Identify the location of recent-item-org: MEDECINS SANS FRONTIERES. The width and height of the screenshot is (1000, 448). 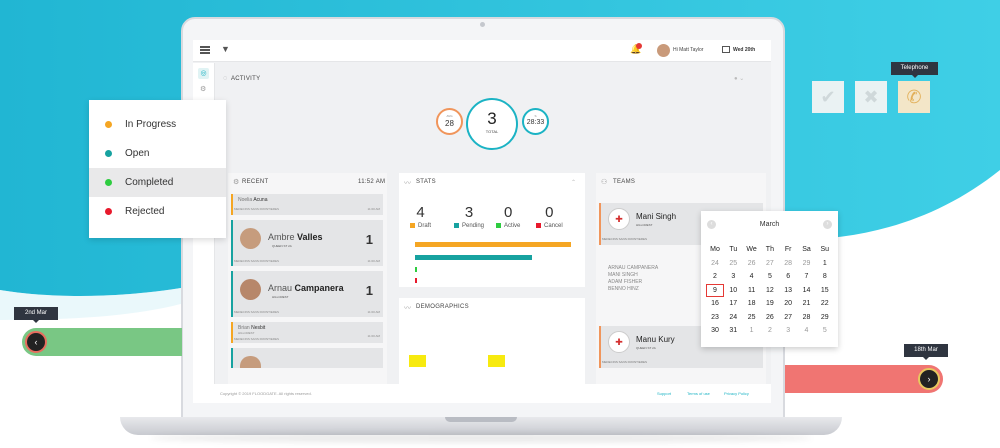
(257, 339).